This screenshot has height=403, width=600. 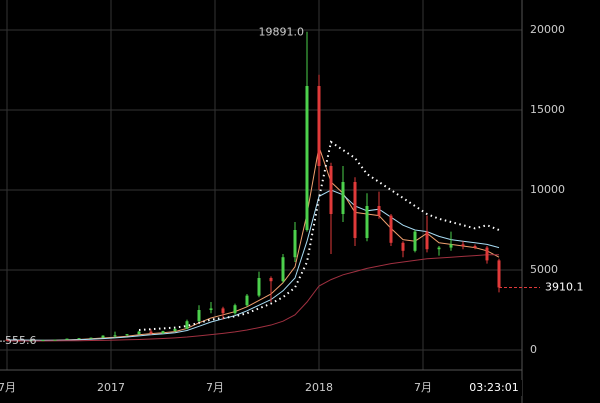 I want to click on countdown-bg, so click(x=494, y=388).